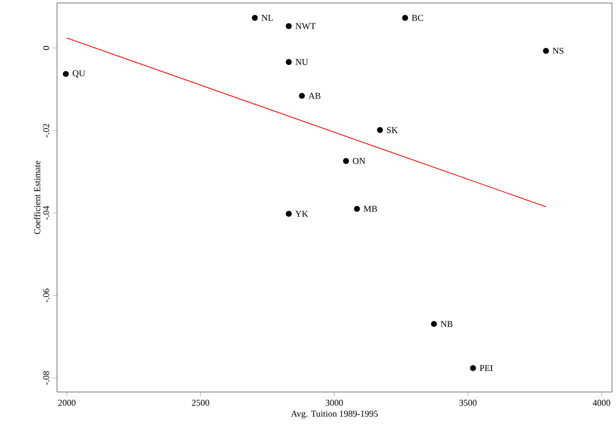  I want to click on y-tick-label: -.06, so click(46, 295).